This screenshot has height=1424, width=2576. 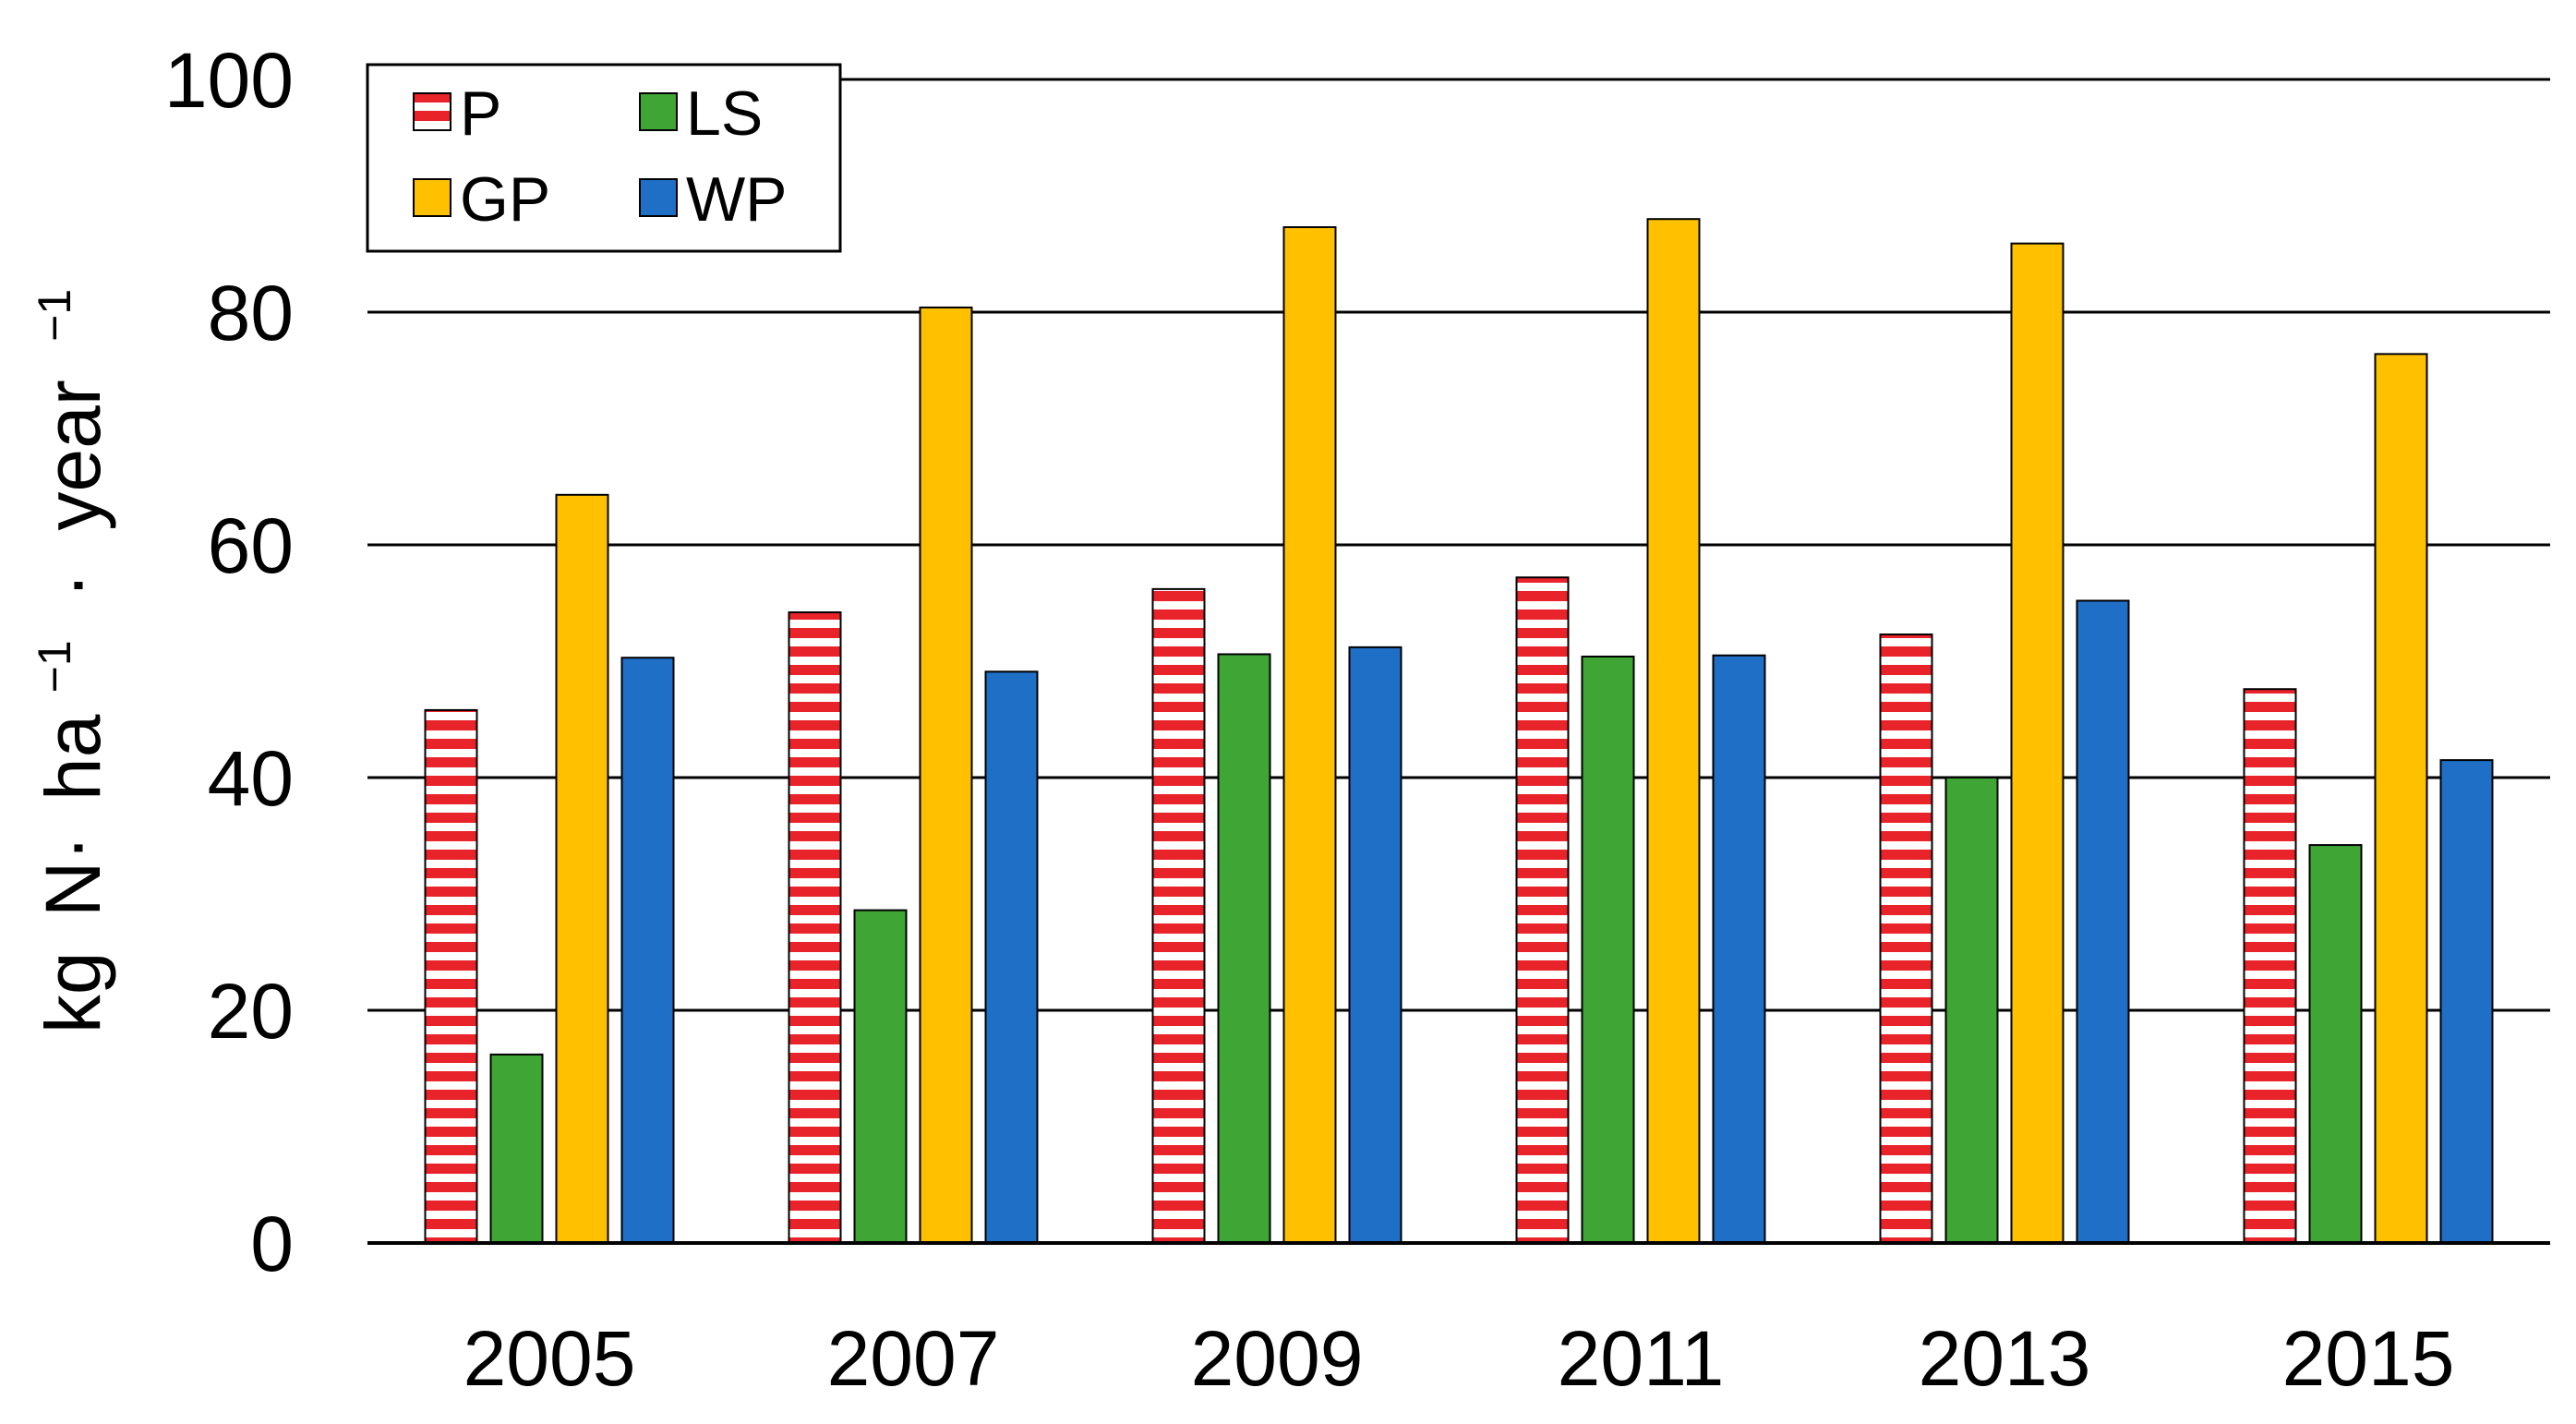 I want to click on y-axis-title-ha: ha, so click(x=73, y=757).